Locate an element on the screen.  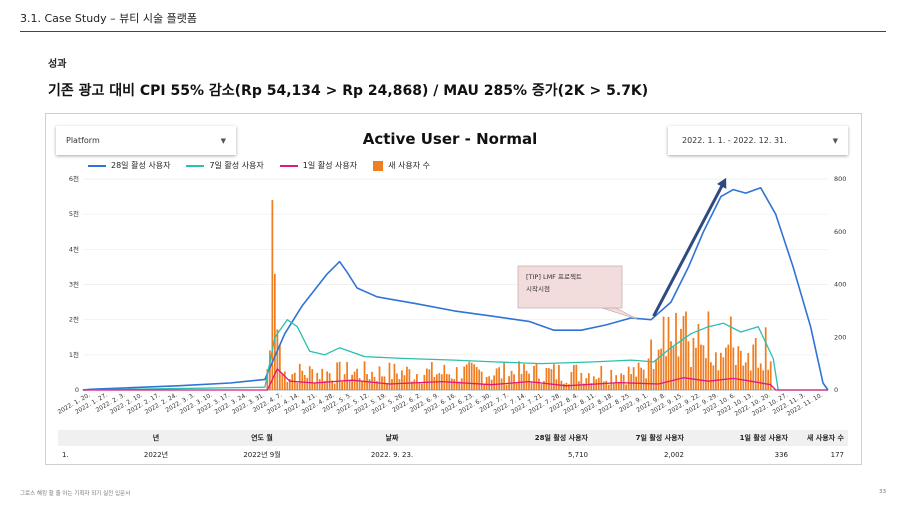
arrow-head-icon is located at coordinates (721, 183).